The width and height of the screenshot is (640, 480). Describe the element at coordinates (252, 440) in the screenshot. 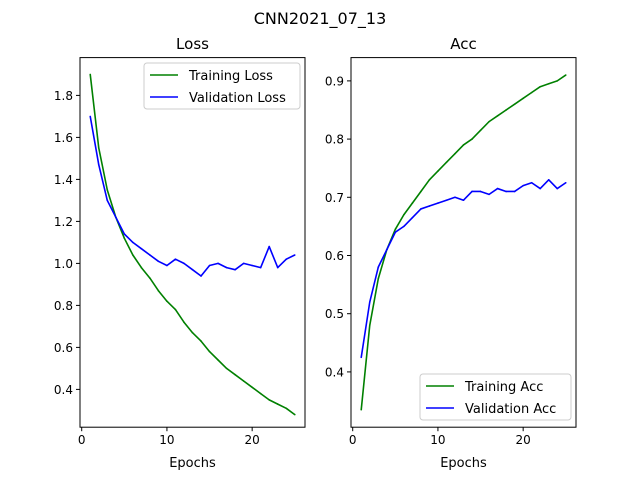

I see `loss-xtick-label: 20` at that location.